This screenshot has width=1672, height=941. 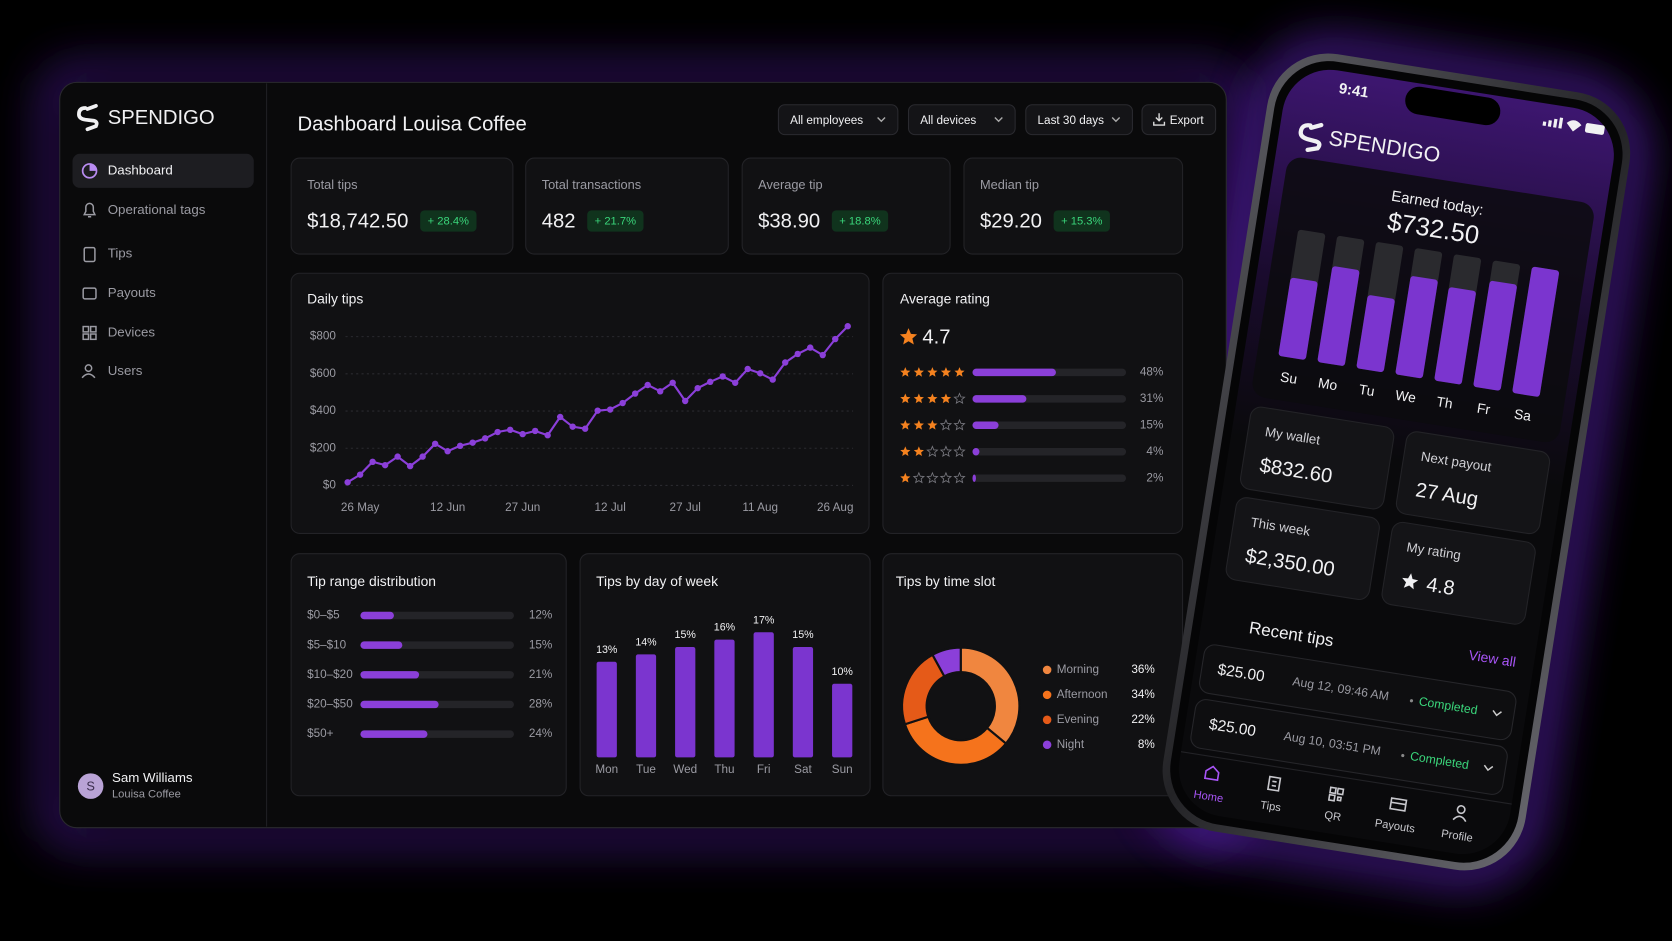 I want to click on filter-label: All devices, so click(x=948, y=120).